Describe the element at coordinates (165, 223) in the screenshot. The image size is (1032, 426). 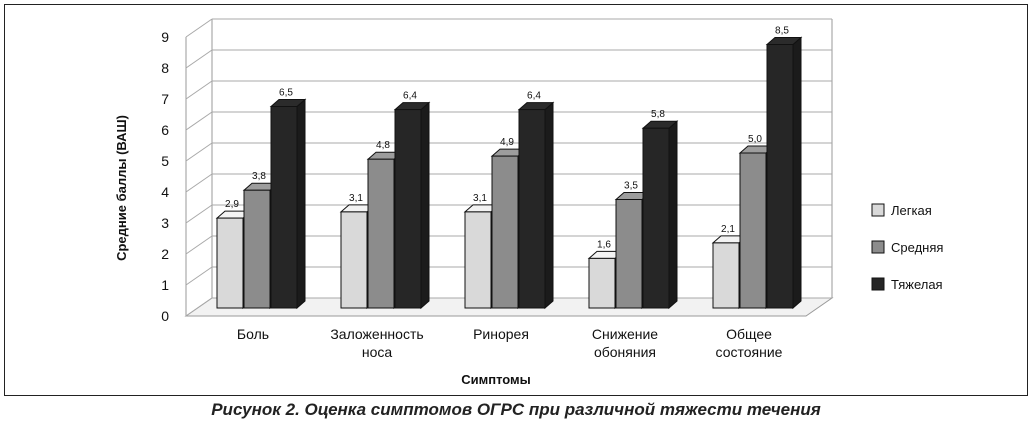
I see `y-tick-label: 3` at that location.